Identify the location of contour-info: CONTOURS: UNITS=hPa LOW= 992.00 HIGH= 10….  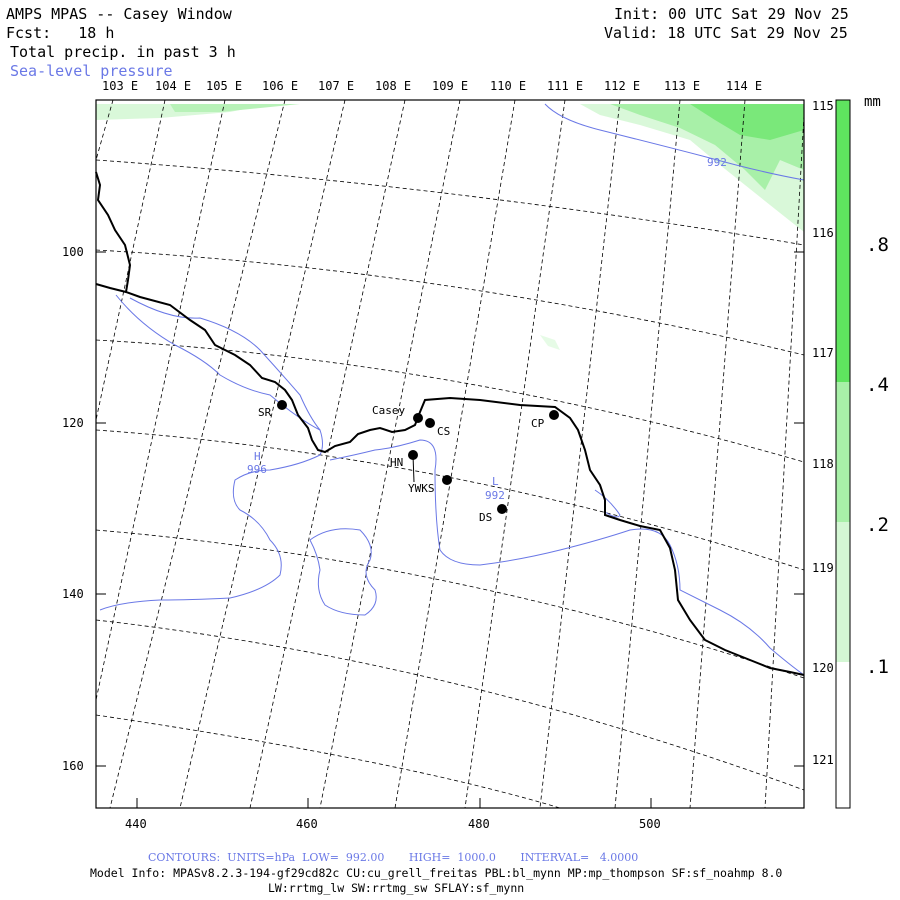
(393, 857).